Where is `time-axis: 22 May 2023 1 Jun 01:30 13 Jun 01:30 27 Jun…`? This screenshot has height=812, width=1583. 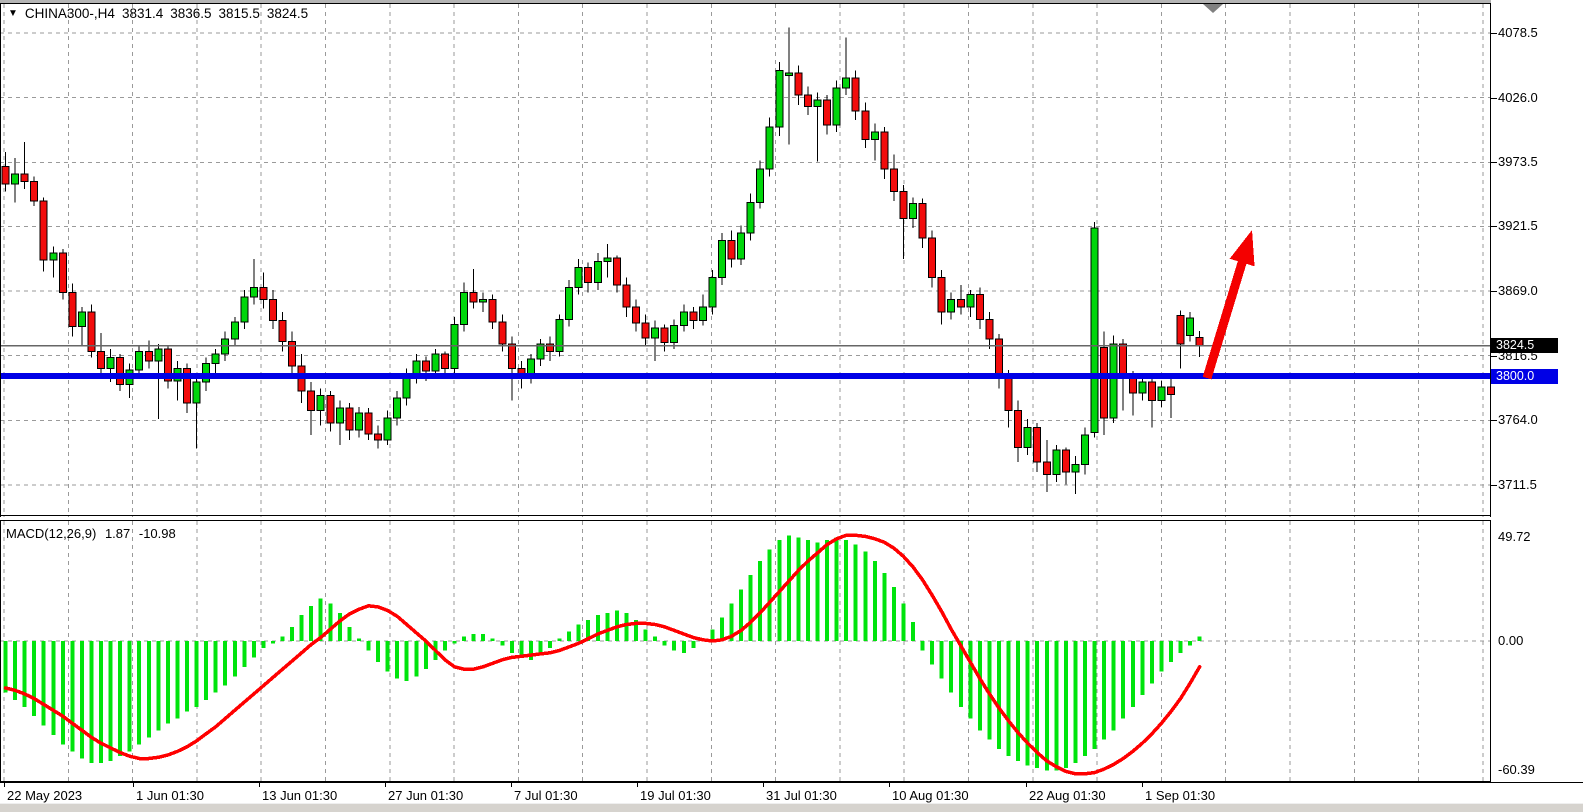
time-axis: 22 May 2023 1 Jun 01:30 13 Jun 01:30 27 Jun… is located at coordinates (791, 793).